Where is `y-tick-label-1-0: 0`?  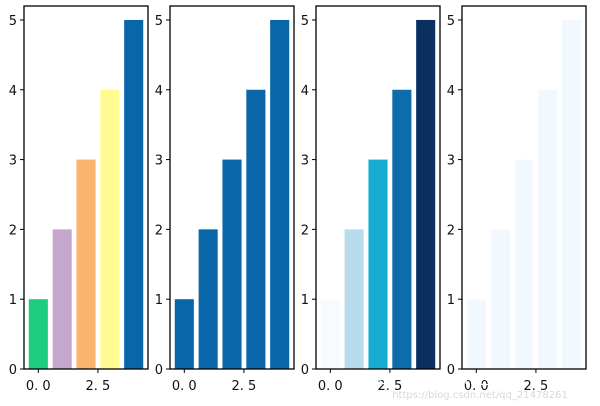 y-tick-label-1-0: 0 is located at coordinates (13, 370).